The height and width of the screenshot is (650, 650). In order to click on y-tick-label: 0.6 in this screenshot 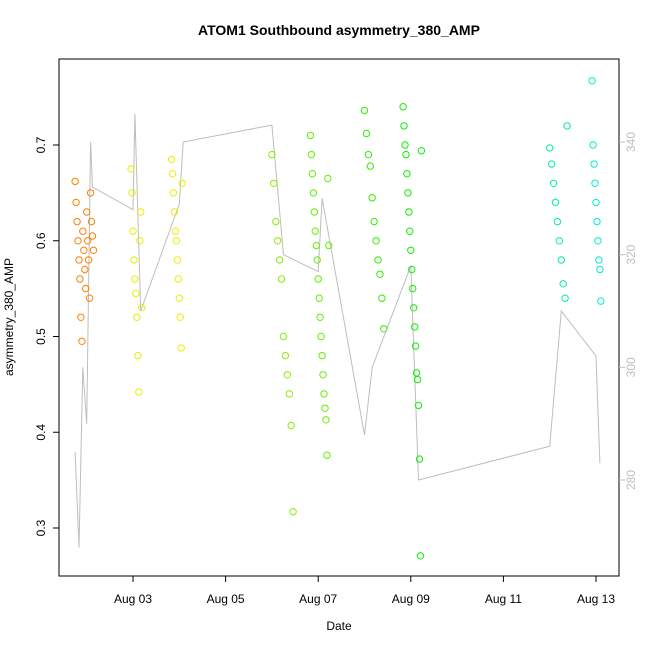, I will do `click(41, 240)`.